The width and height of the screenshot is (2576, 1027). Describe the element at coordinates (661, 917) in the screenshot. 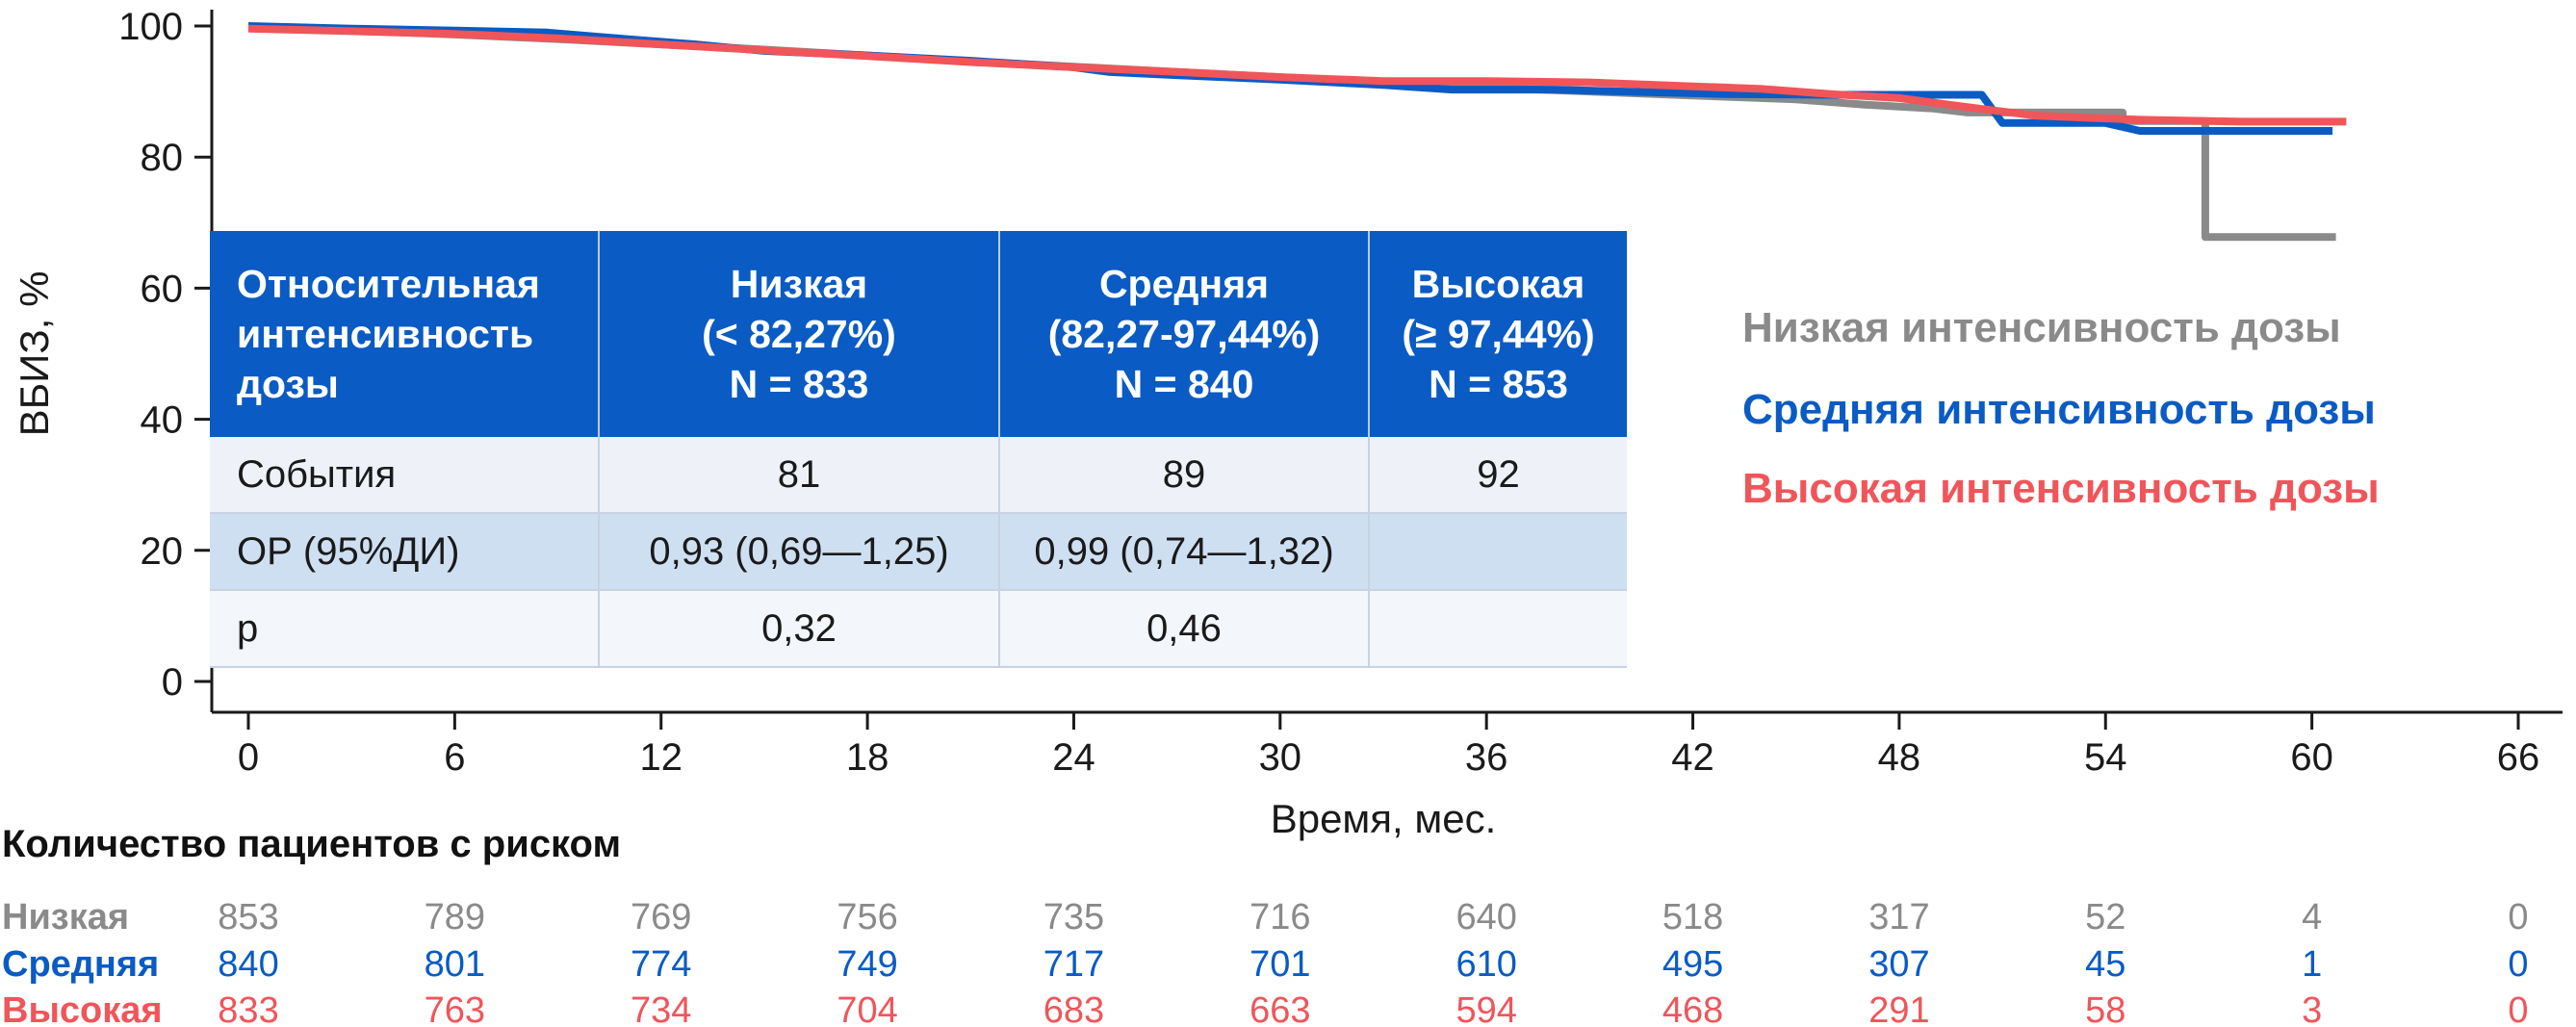

I see `risk-count: 769` at that location.